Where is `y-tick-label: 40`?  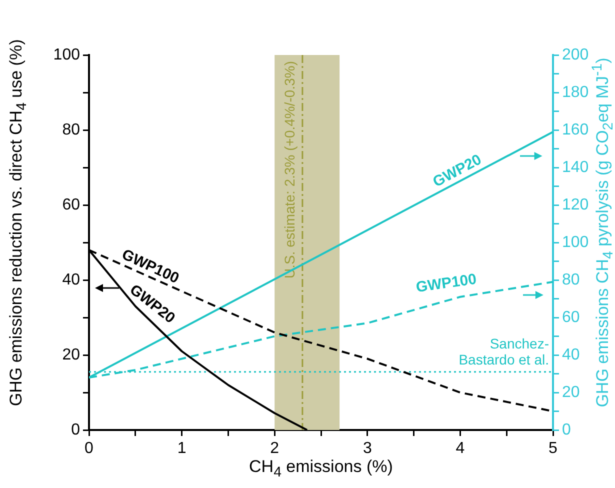 y-tick-label: 40 is located at coordinates (71, 279).